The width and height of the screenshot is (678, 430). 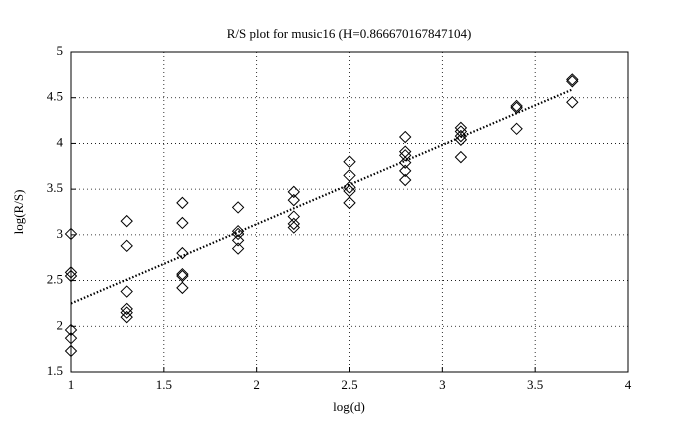 I want to click on y-tick-label: 5, so click(x=60, y=50).